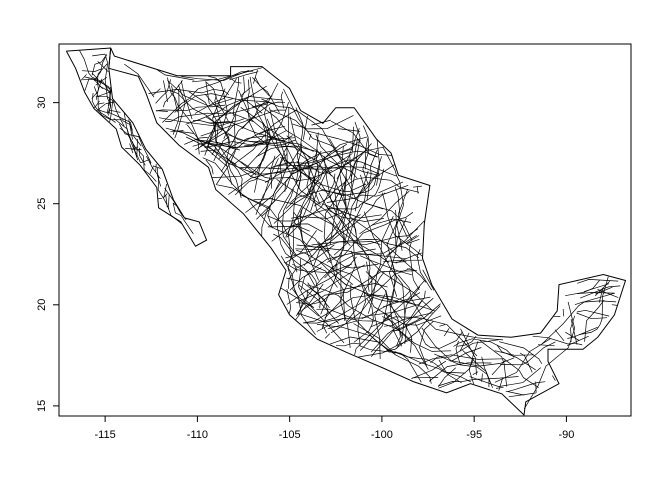 Image resolution: width=672 pixels, height=480 pixels. What do you see at coordinates (290, 435) in the screenshot?
I see `x-tick-label: -105` at bounding box center [290, 435].